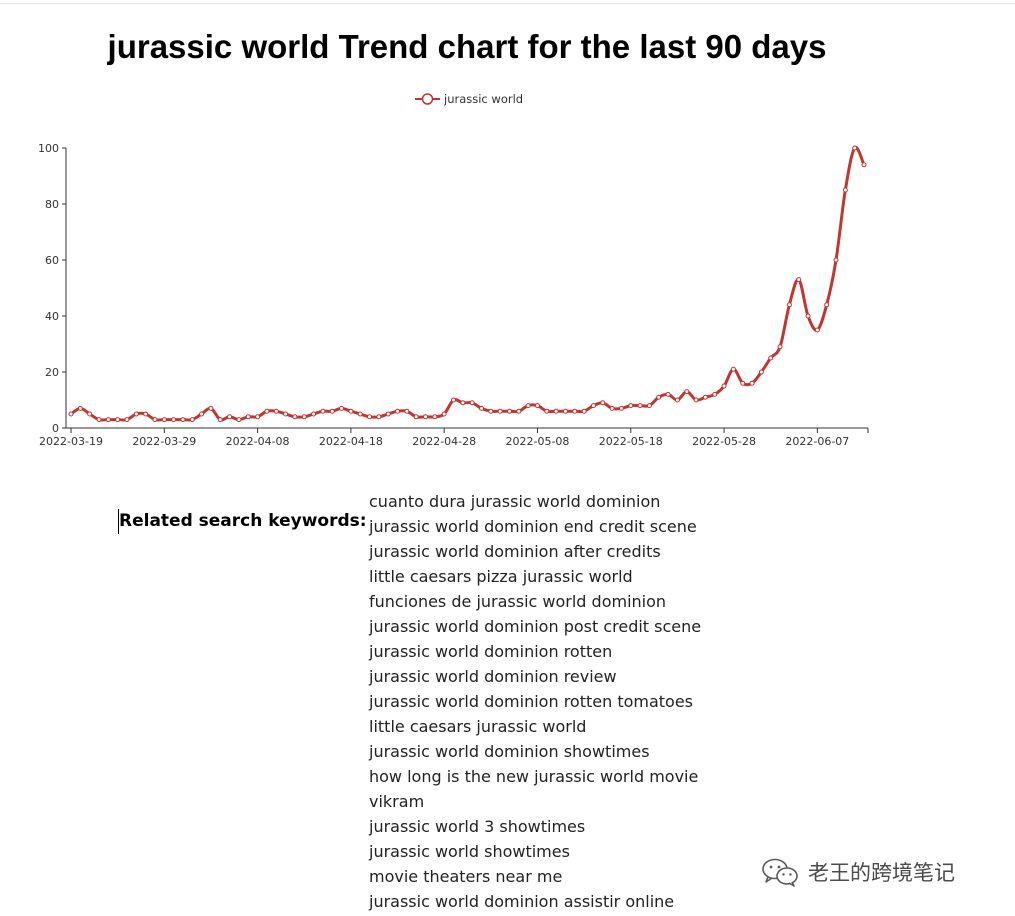  Describe the element at coordinates (522, 901) in the screenshot. I see `related-keyword: jurassic world dominion assistir online` at that location.